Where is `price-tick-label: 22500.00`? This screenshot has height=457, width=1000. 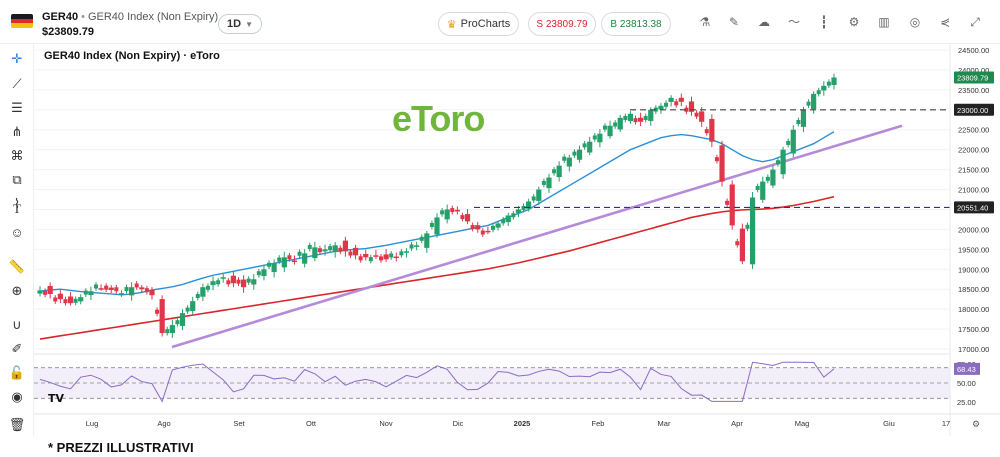 price-tick-label: 22500.00 is located at coordinates (973, 130).